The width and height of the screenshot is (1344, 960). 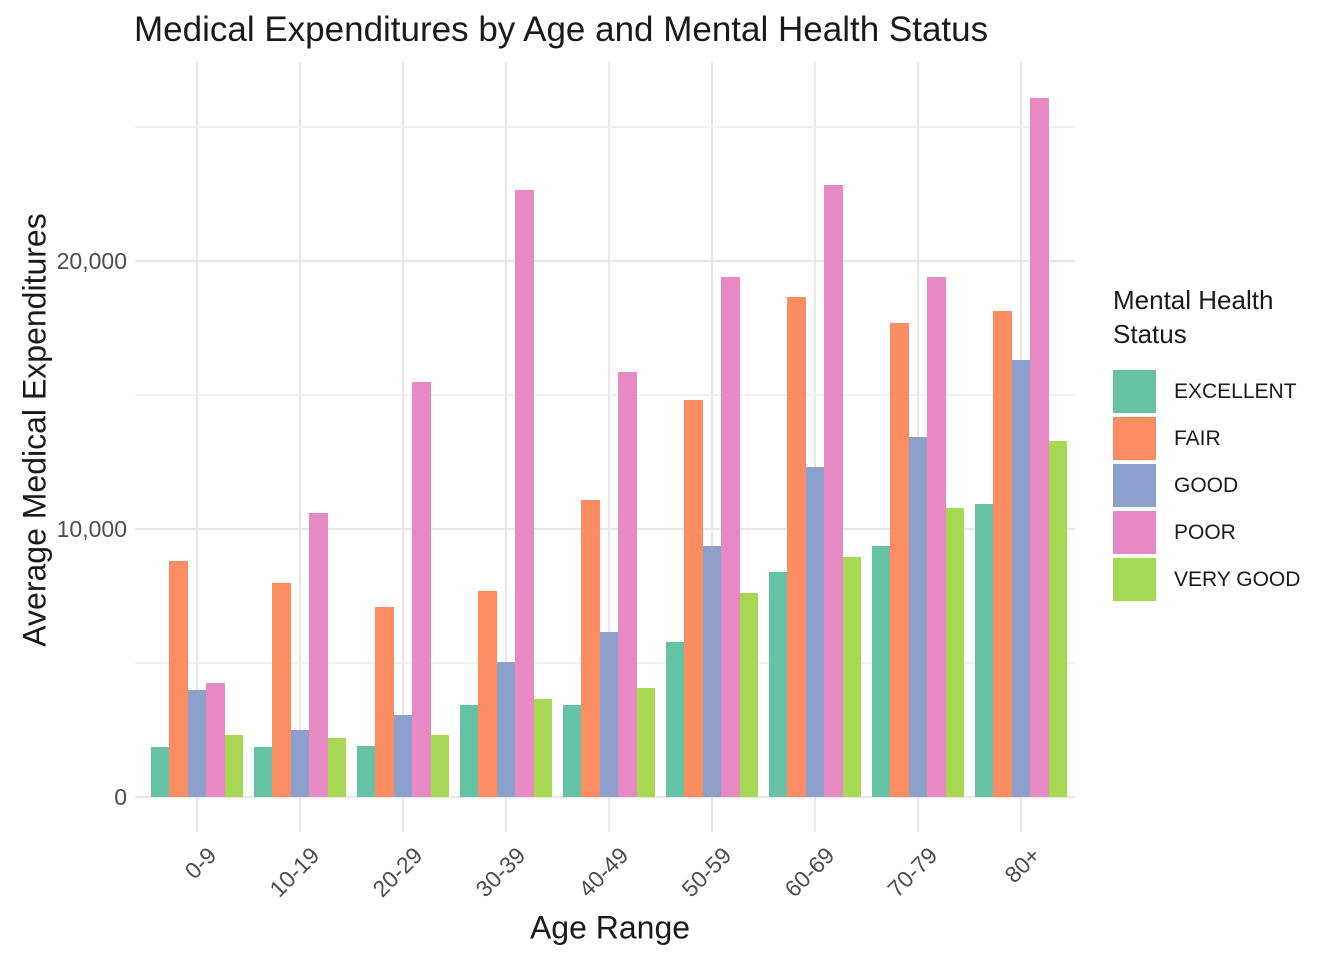 I want to click on bar-30-39-excellent, so click(x=469, y=750).